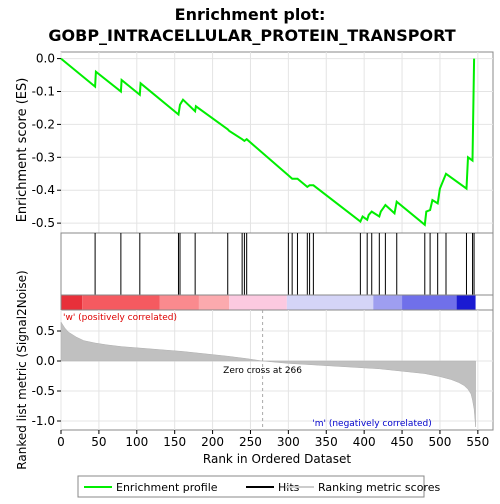 The width and height of the screenshot is (500, 504). Describe the element at coordinates (251, 35) in the screenshot. I see `chart-title-line2: GOBP_INTRACELLULAR_PROTEIN_TRANSPORT` at that location.